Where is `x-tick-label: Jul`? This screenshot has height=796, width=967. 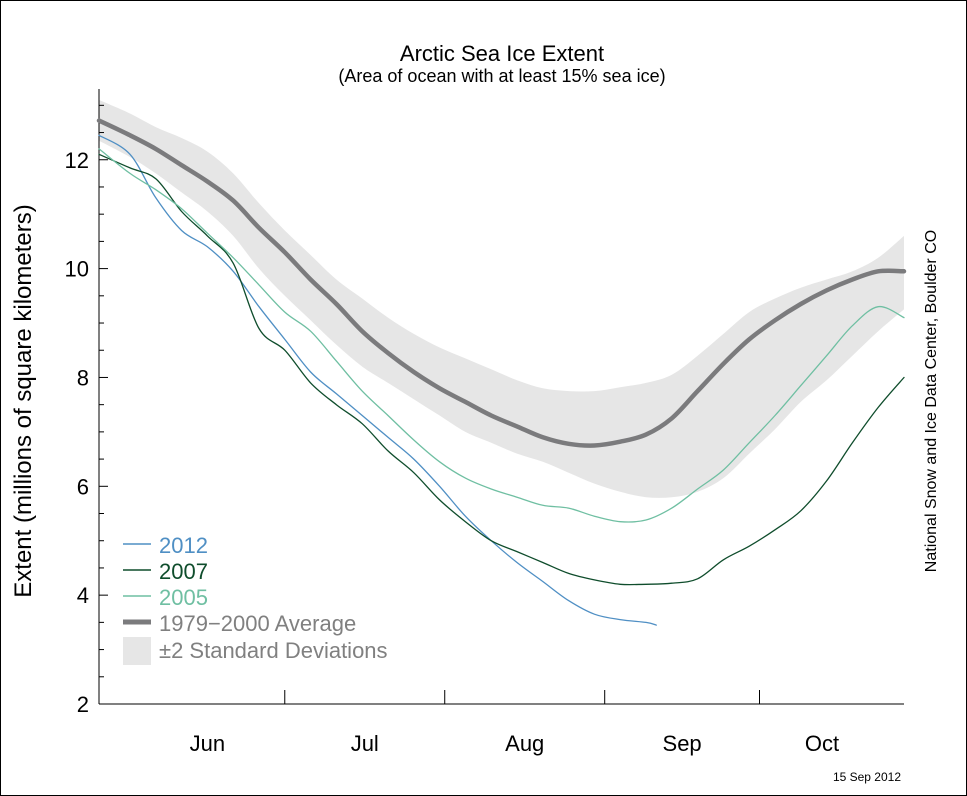
x-tick-label: Jul is located at coordinates (365, 743).